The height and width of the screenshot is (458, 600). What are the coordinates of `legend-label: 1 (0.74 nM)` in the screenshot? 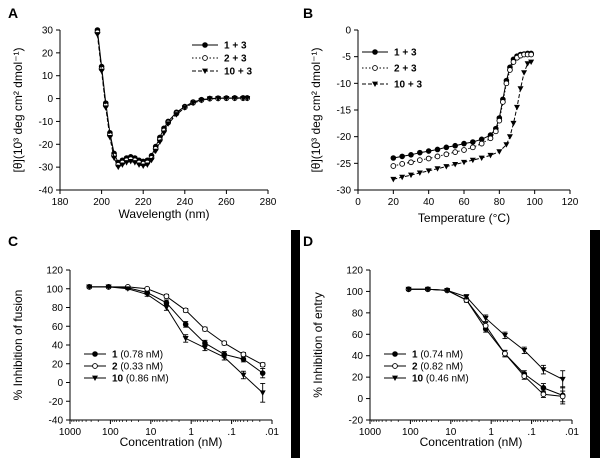 It's located at (437, 355).